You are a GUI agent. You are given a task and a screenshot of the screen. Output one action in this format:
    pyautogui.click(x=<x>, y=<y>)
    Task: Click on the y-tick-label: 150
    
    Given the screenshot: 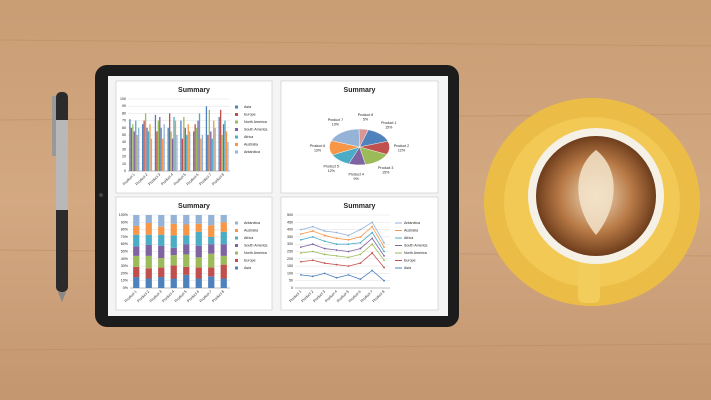 What is the action you would take?
    pyautogui.click(x=290, y=266)
    